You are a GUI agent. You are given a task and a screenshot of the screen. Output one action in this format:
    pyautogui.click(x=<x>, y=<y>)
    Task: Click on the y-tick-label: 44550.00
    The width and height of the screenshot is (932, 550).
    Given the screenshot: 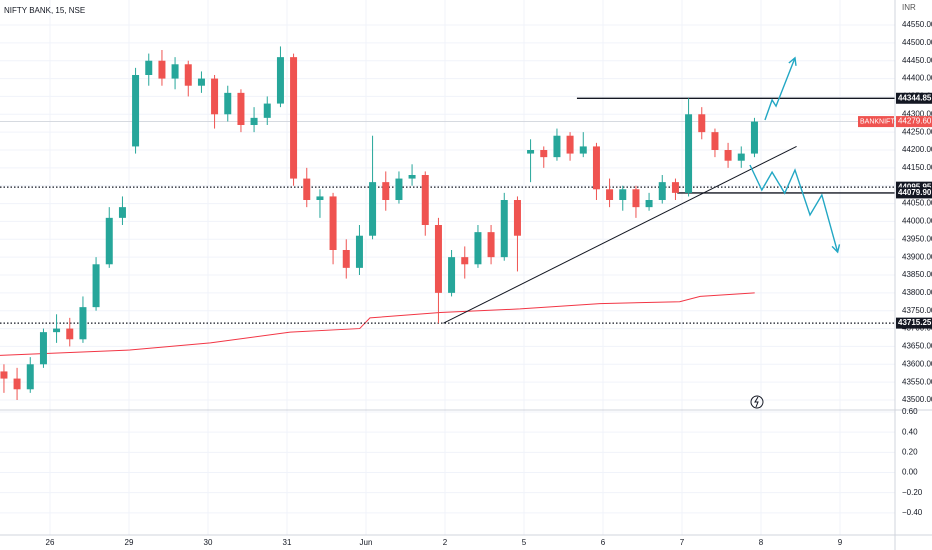 What is the action you would take?
    pyautogui.click(x=917, y=24)
    